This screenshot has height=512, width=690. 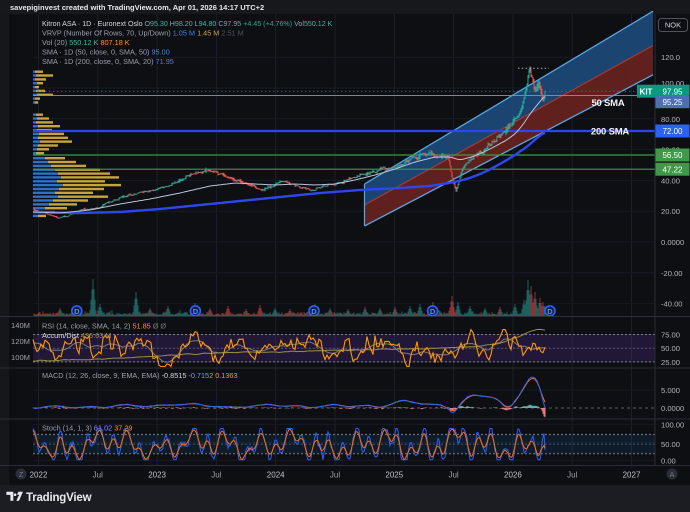 What do you see at coordinates (670, 362) in the screenshot?
I see `svg-text: 25.00` at bounding box center [670, 362].